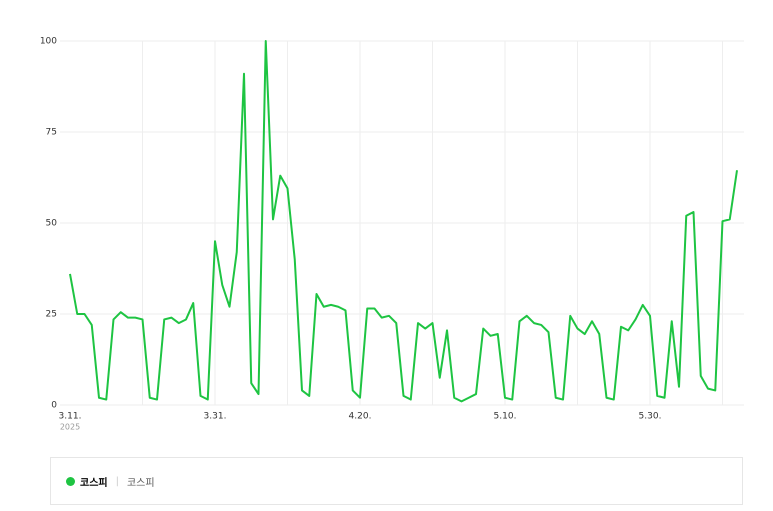 This screenshot has width=773, height=511. What do you see at coordinates (54, 406) in the screenshot?
I see `y-tick-label: 0` at bounding box center [54, 406].